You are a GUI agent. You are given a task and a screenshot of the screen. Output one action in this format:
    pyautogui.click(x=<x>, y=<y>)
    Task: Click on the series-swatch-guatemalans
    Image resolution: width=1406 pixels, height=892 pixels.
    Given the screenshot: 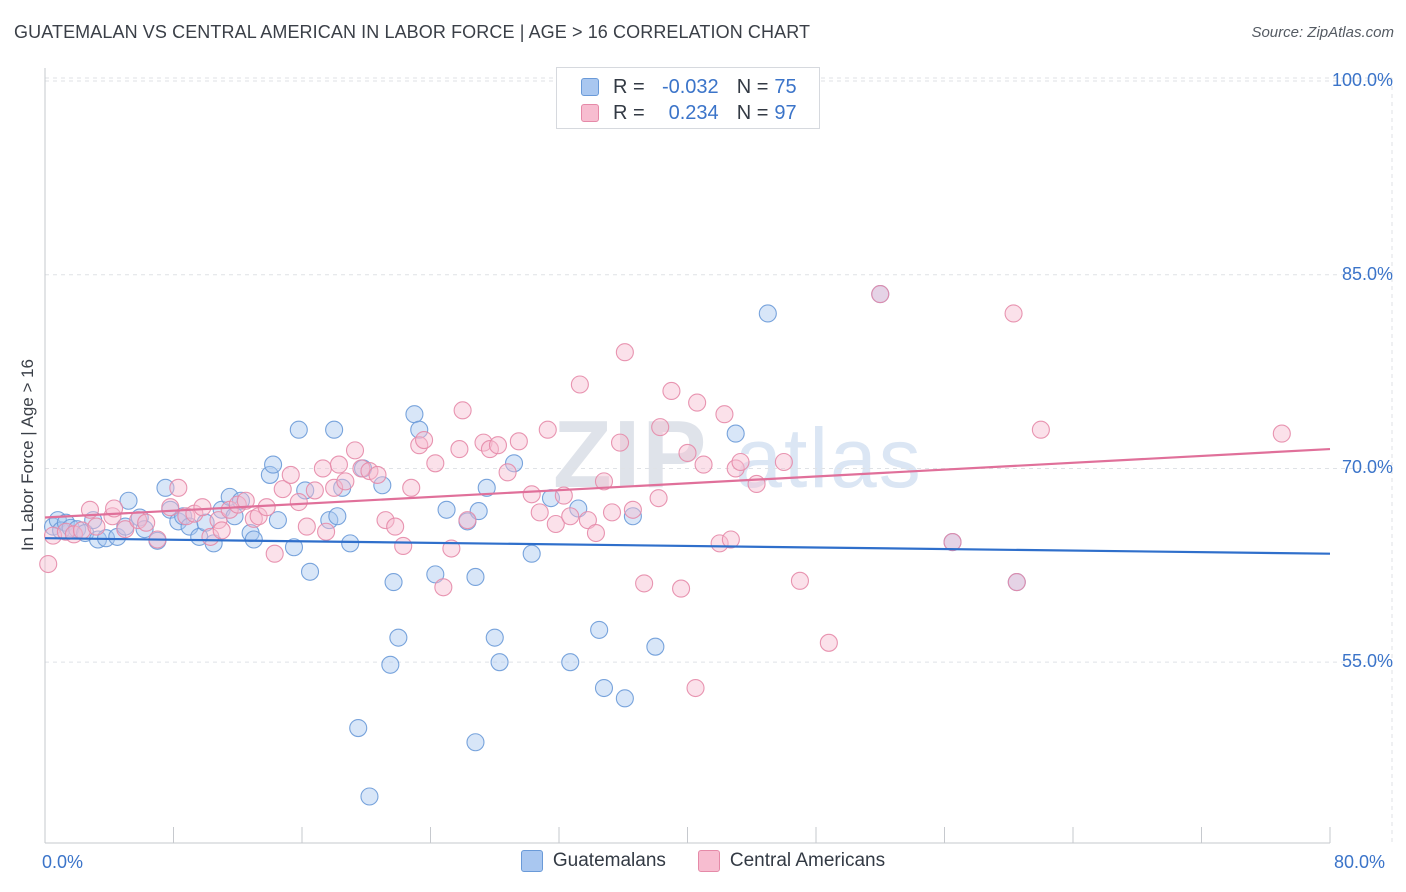 What is the action you would take?
    pyautogui.click(x=531, y=861)
    